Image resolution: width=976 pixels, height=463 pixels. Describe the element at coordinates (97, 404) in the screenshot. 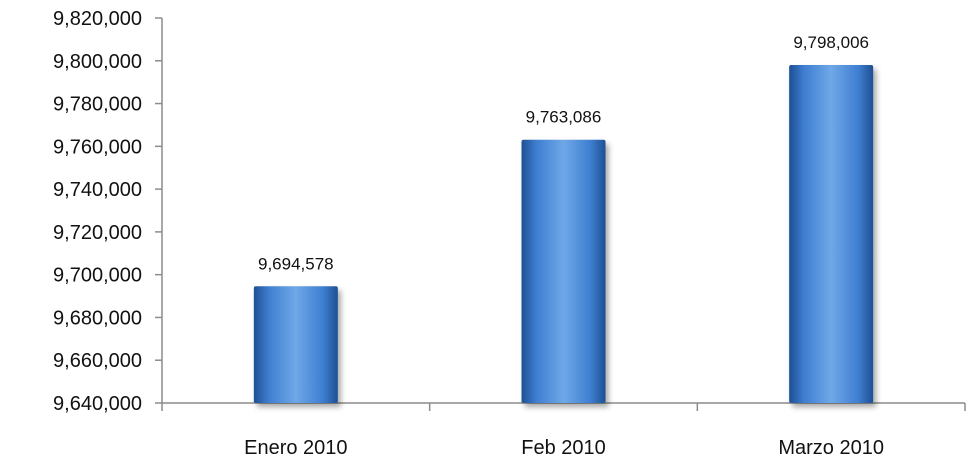

I see `y-tick-label: 9,640,000` at that location.